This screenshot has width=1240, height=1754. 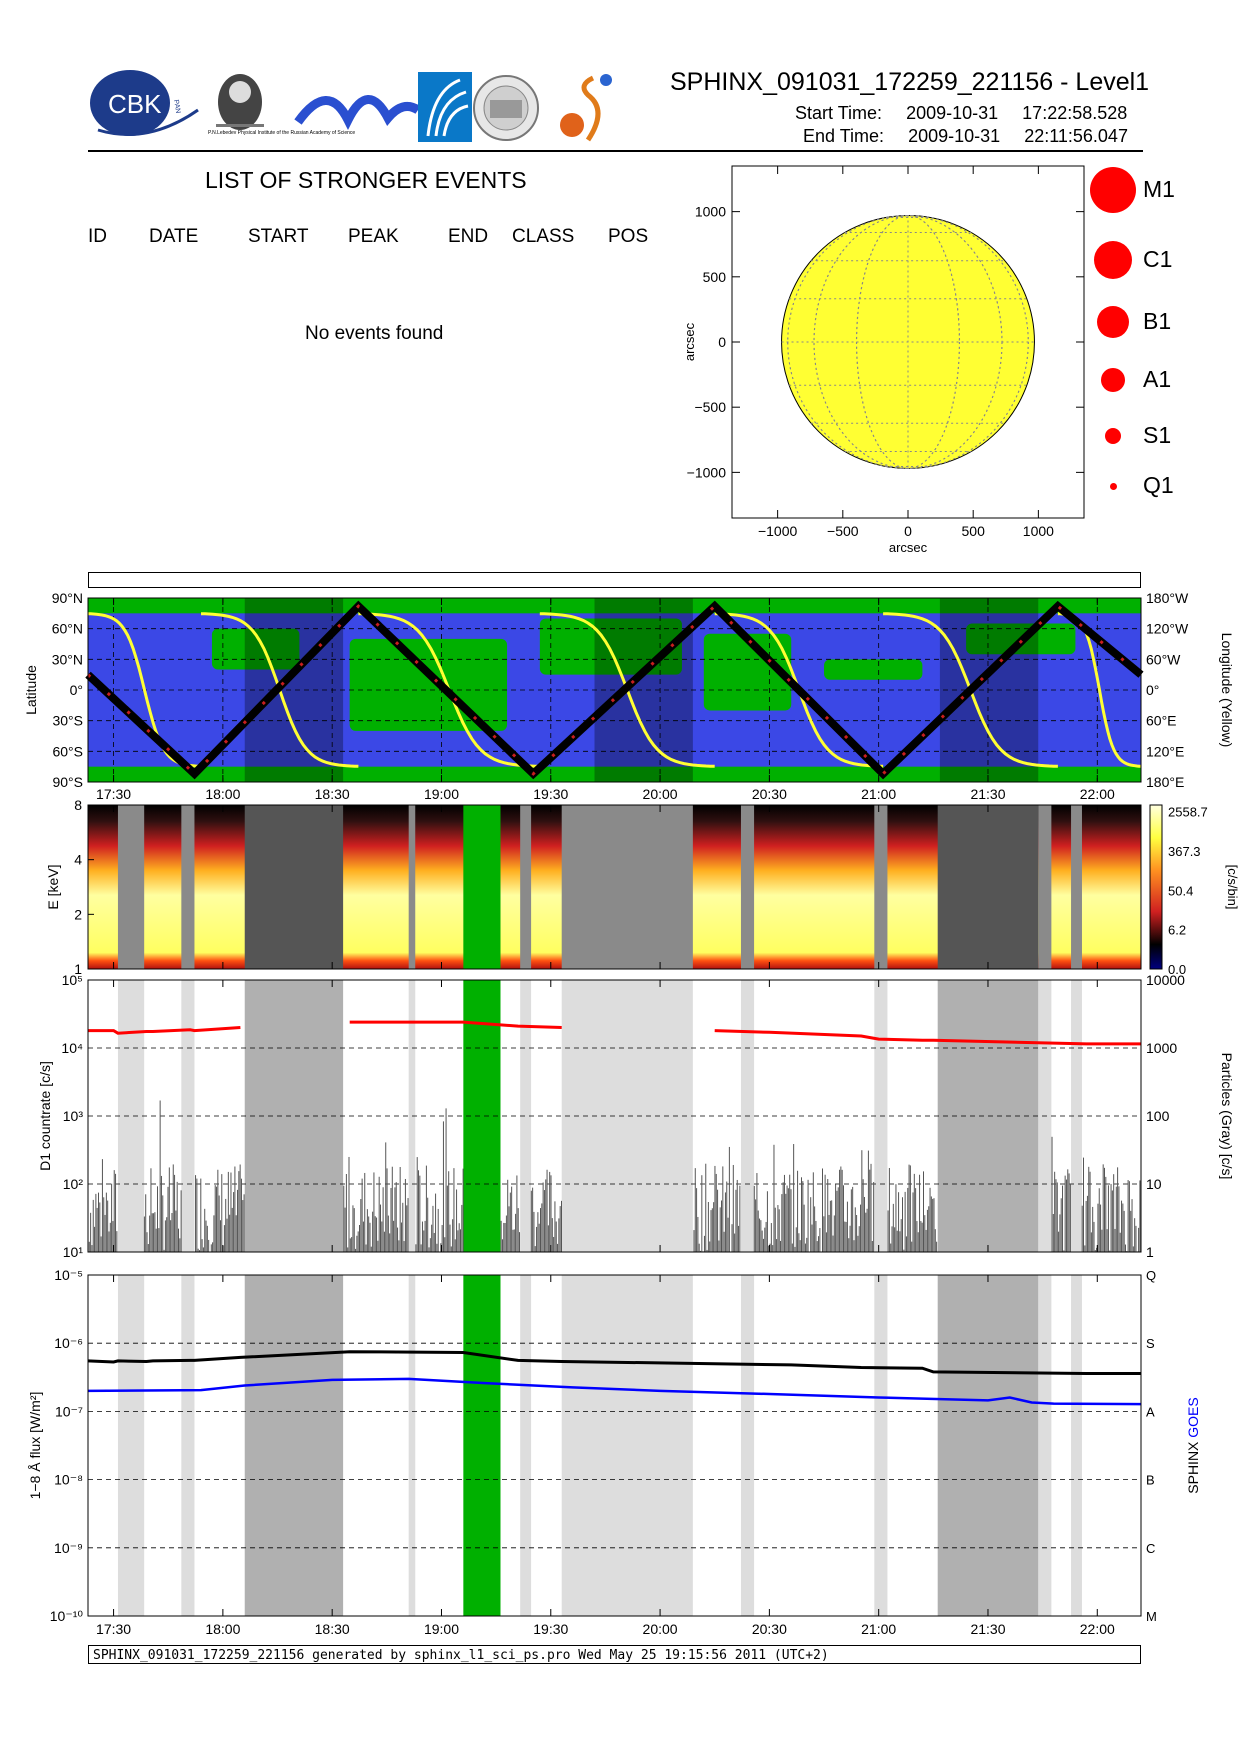 What do you see at coordinates (1113, 486) in the screenshot?
I see `legend-dot-Q1` at bounding box center [1113, 486].